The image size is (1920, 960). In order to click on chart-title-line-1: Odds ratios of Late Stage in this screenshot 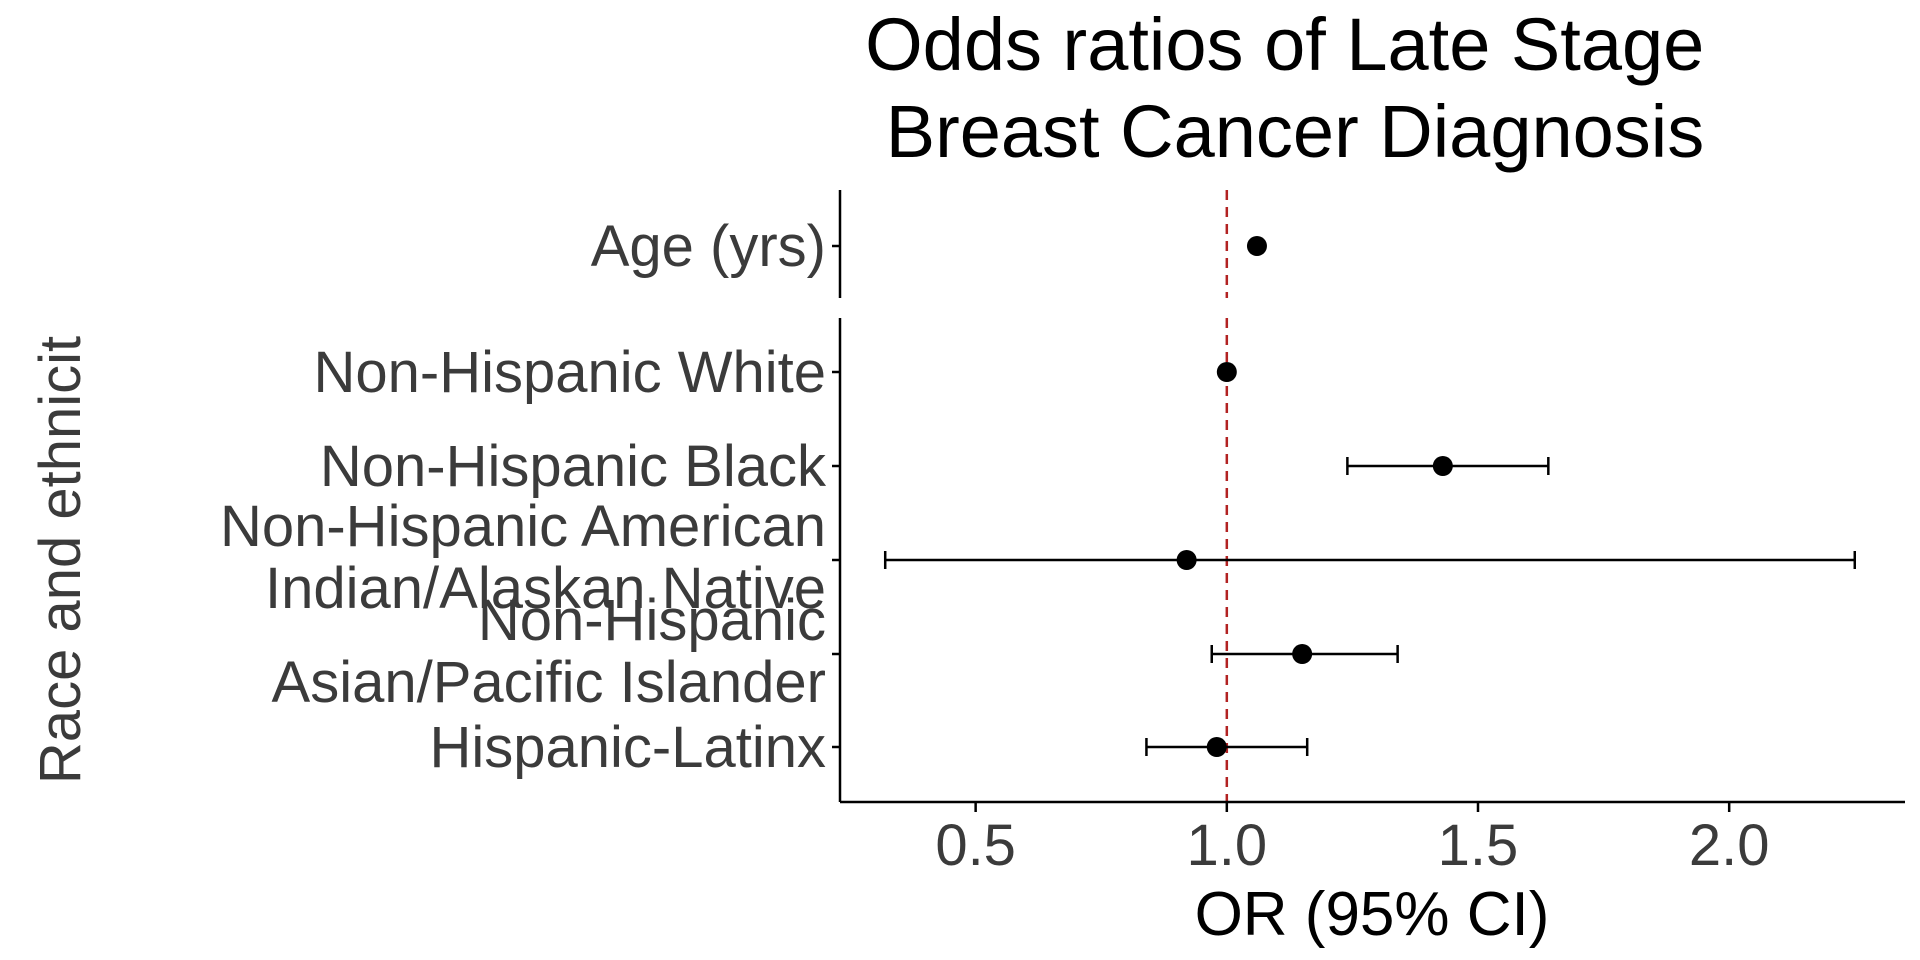, I will do `click(1284, 44)`.